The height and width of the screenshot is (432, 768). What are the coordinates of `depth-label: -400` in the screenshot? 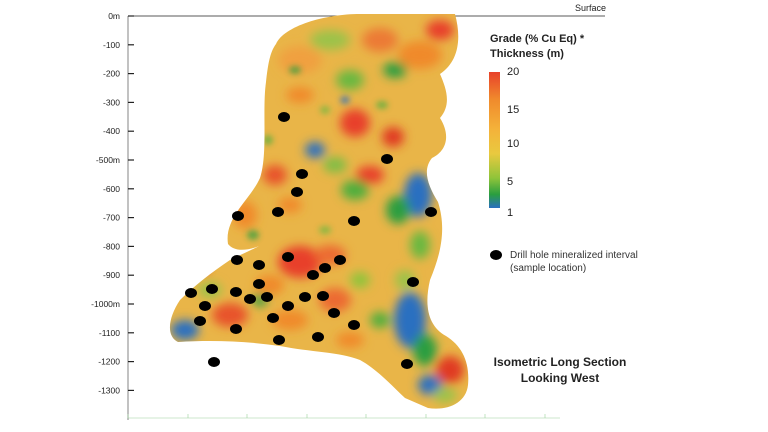 It's located at (111, 131).